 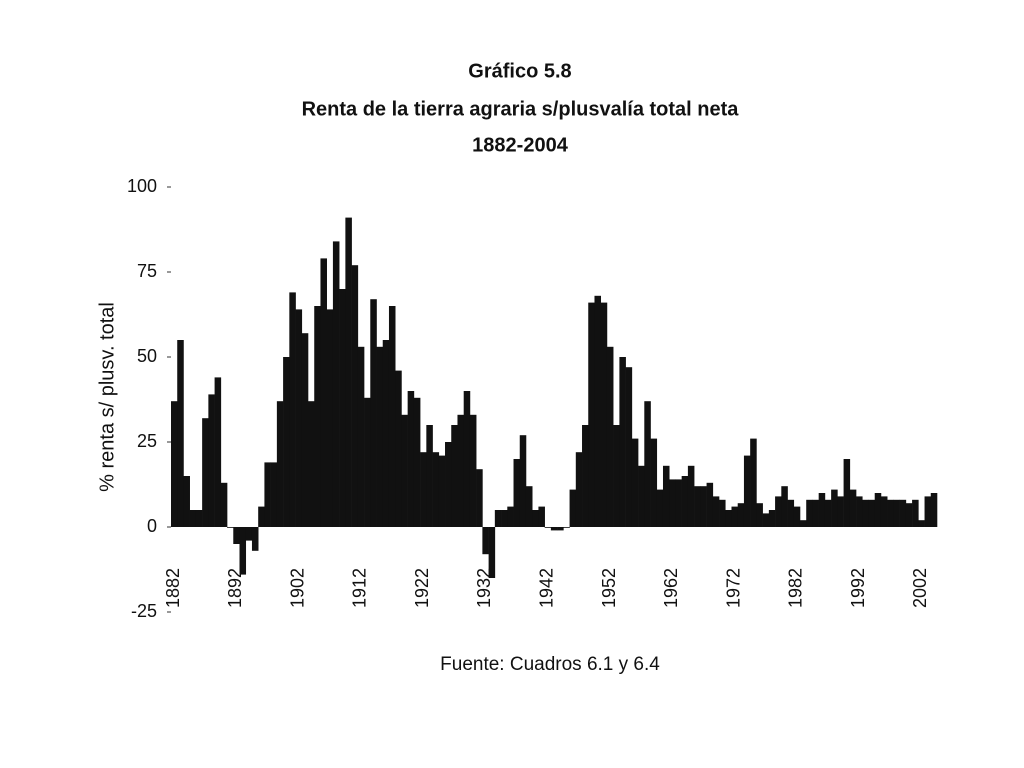 What do you see at coordinates (147, 441) in the screenshot?
I see `y-tick-label: 25` at bounding box center [147, 441].